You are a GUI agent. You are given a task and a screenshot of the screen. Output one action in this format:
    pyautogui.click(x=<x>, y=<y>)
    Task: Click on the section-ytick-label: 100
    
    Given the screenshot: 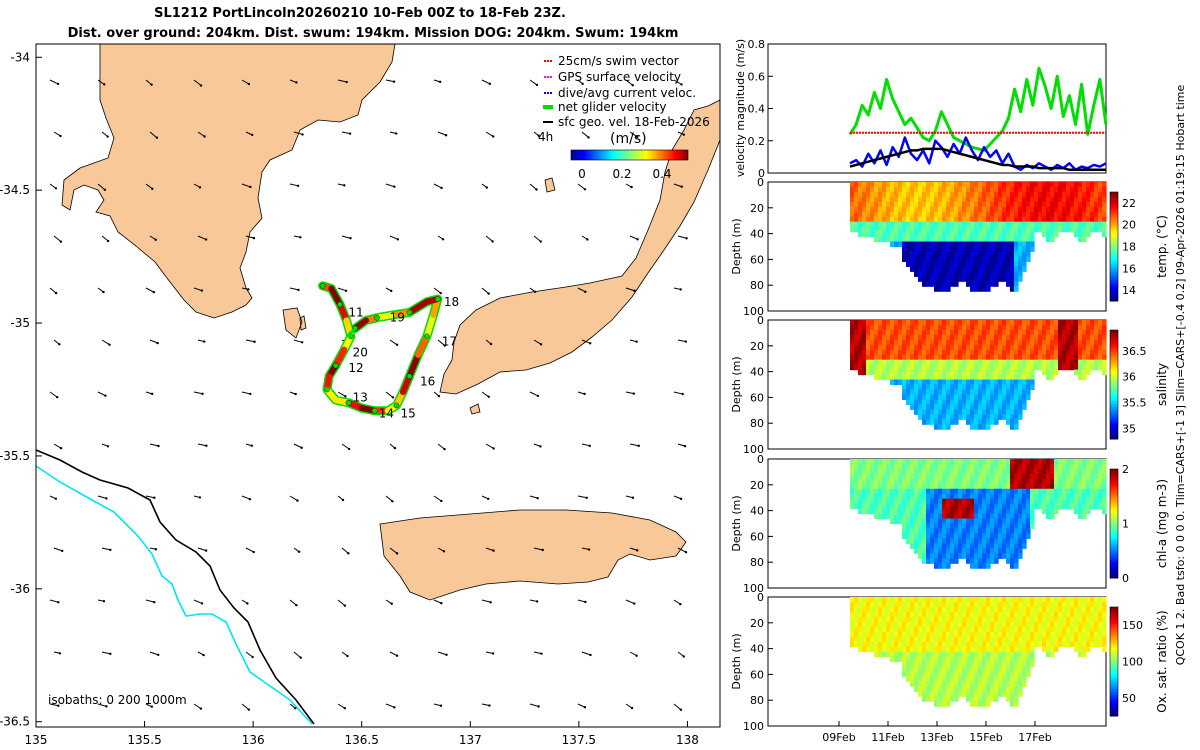 What is the action you would take?
    pyautogui.click(x=753, y=449)
    